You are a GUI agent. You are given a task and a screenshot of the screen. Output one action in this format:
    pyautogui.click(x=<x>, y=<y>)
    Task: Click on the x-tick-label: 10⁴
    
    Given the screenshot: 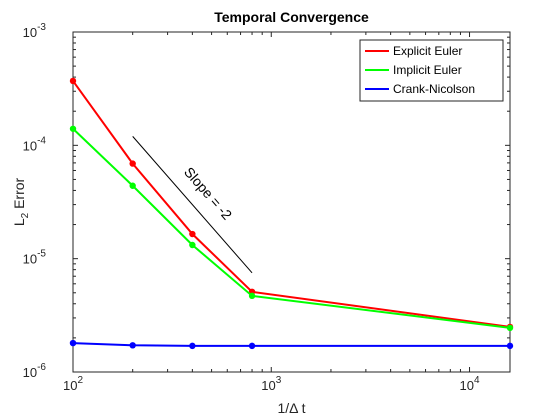 What is the action you would take?
    pyautogui.click(x=470, y=384)
    